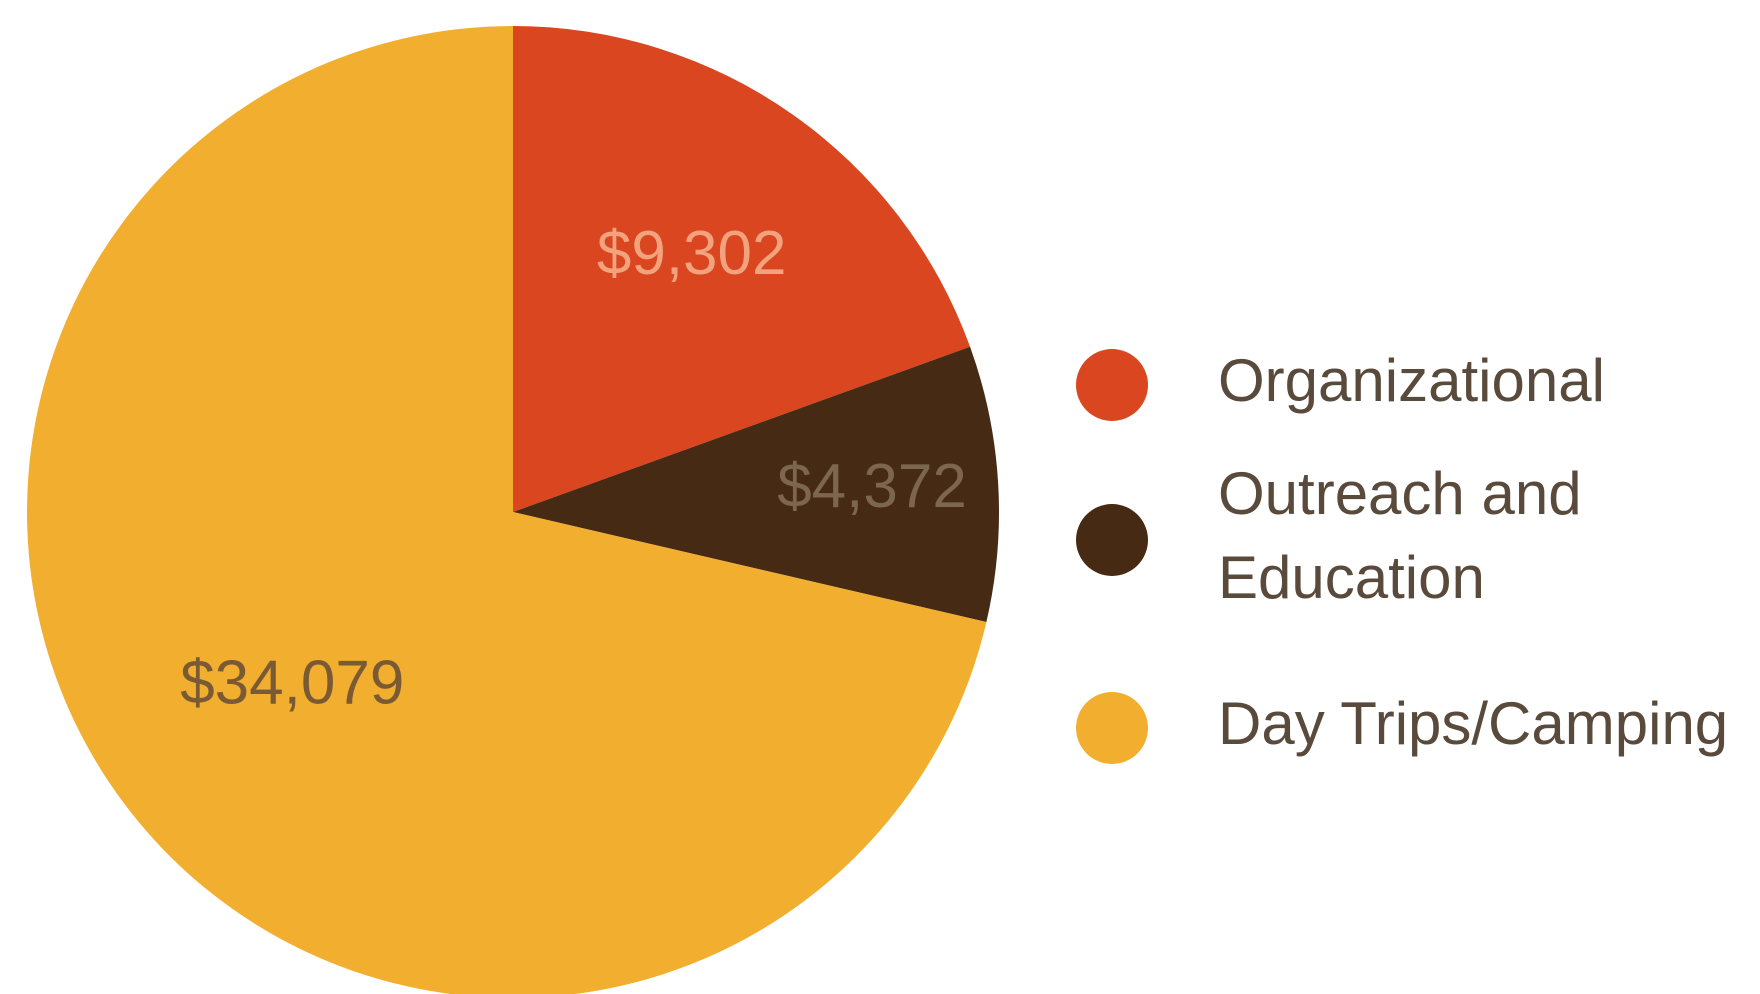 This screenshot has width=1760, height=994. Describe the element at coordinates (1411, 380) in the screenshot. I see `legend-label: Organizational` at that location.